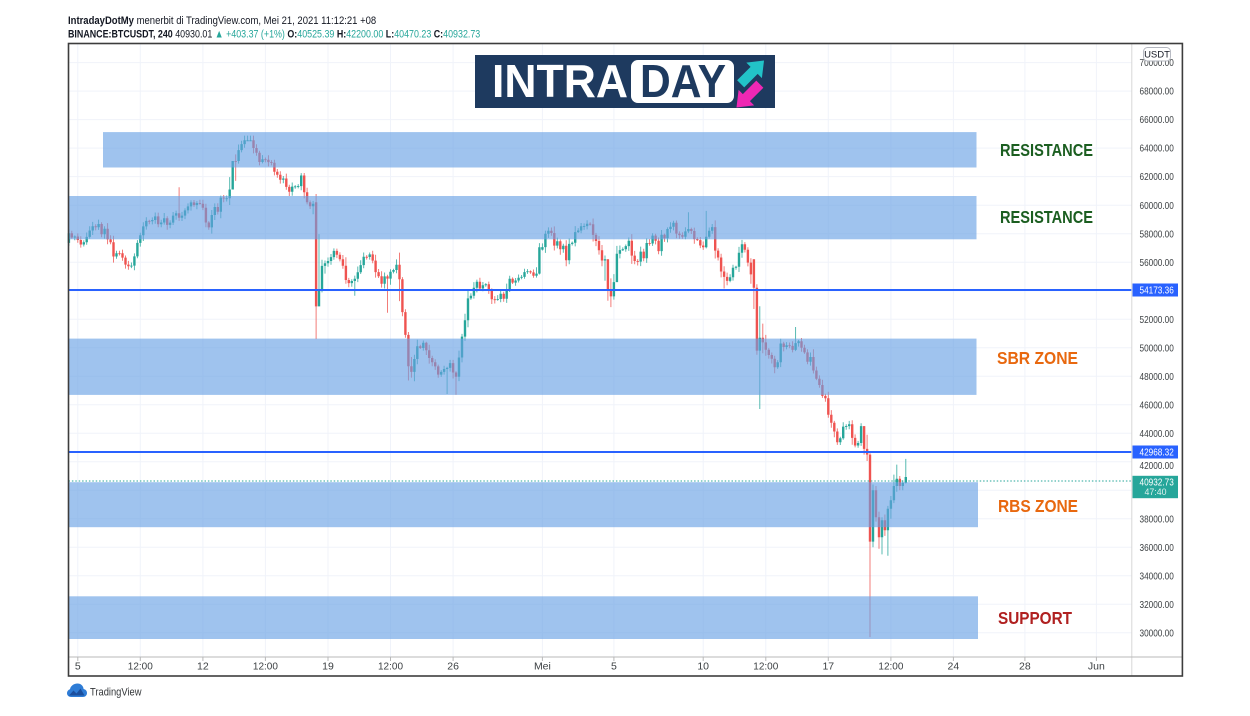  I want to click on svg-text: 58000.00, so click(1157, 234).